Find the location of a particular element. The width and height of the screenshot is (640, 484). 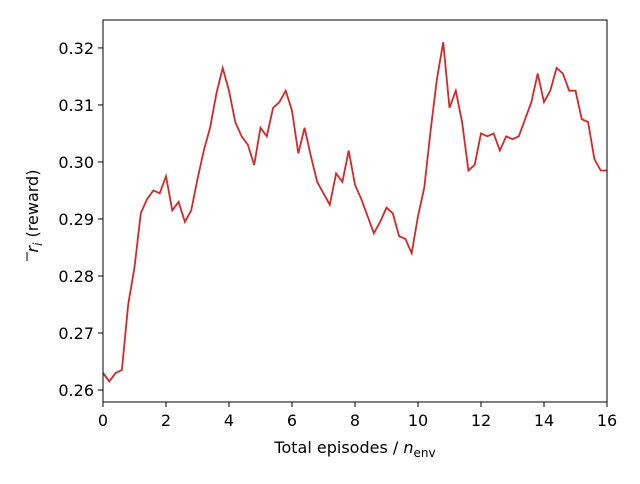

y-label-math: r is located at coordinates (32, 248).